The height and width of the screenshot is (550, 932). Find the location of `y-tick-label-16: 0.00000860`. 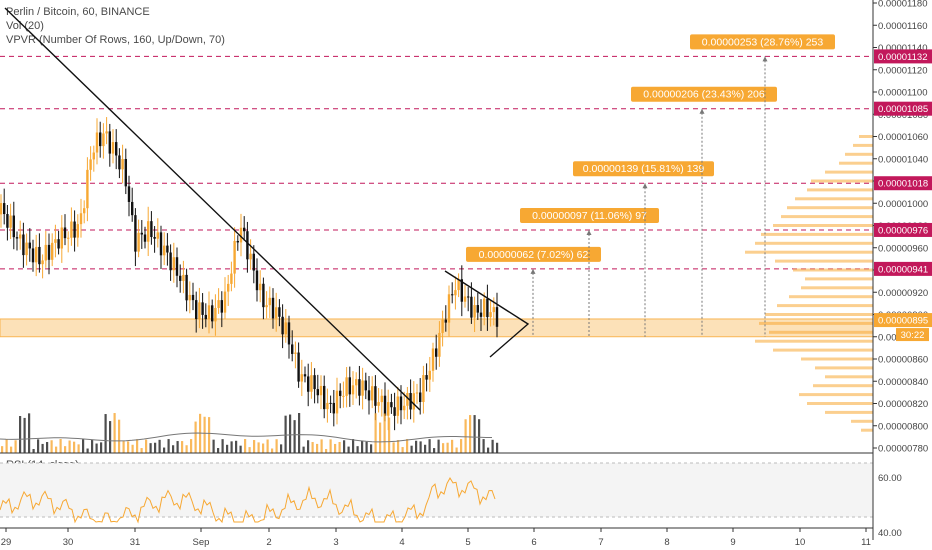

y-tick-label-16: 0.00000860 is located at coordinates (903, 360).